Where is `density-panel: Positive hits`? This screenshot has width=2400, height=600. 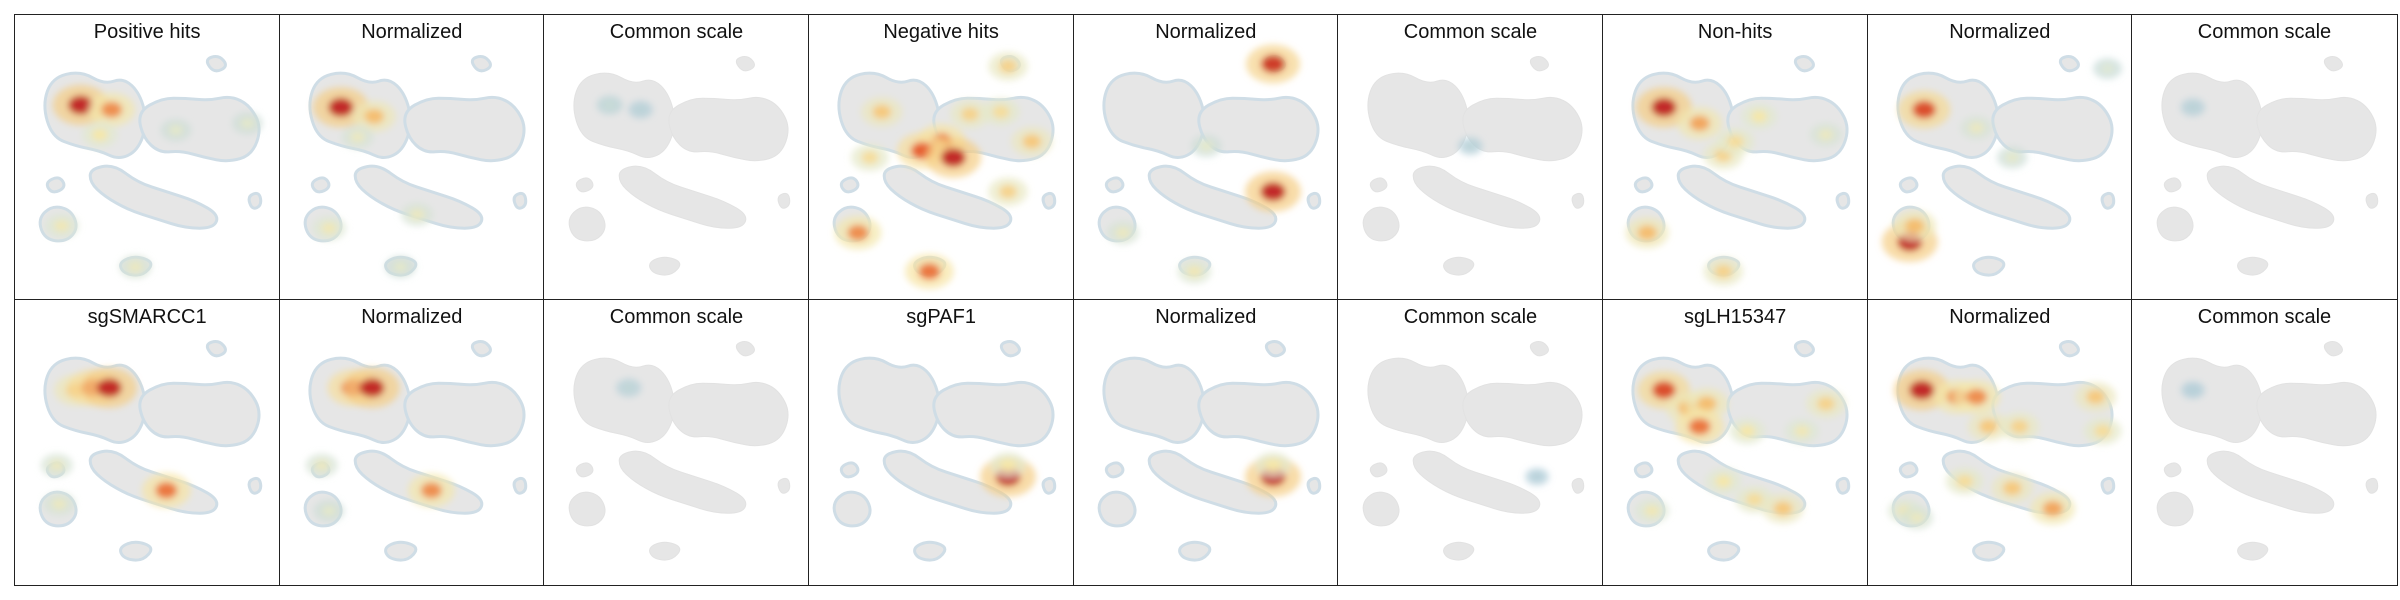 density-panel: Positive hits is located at coordinates (147, 157).